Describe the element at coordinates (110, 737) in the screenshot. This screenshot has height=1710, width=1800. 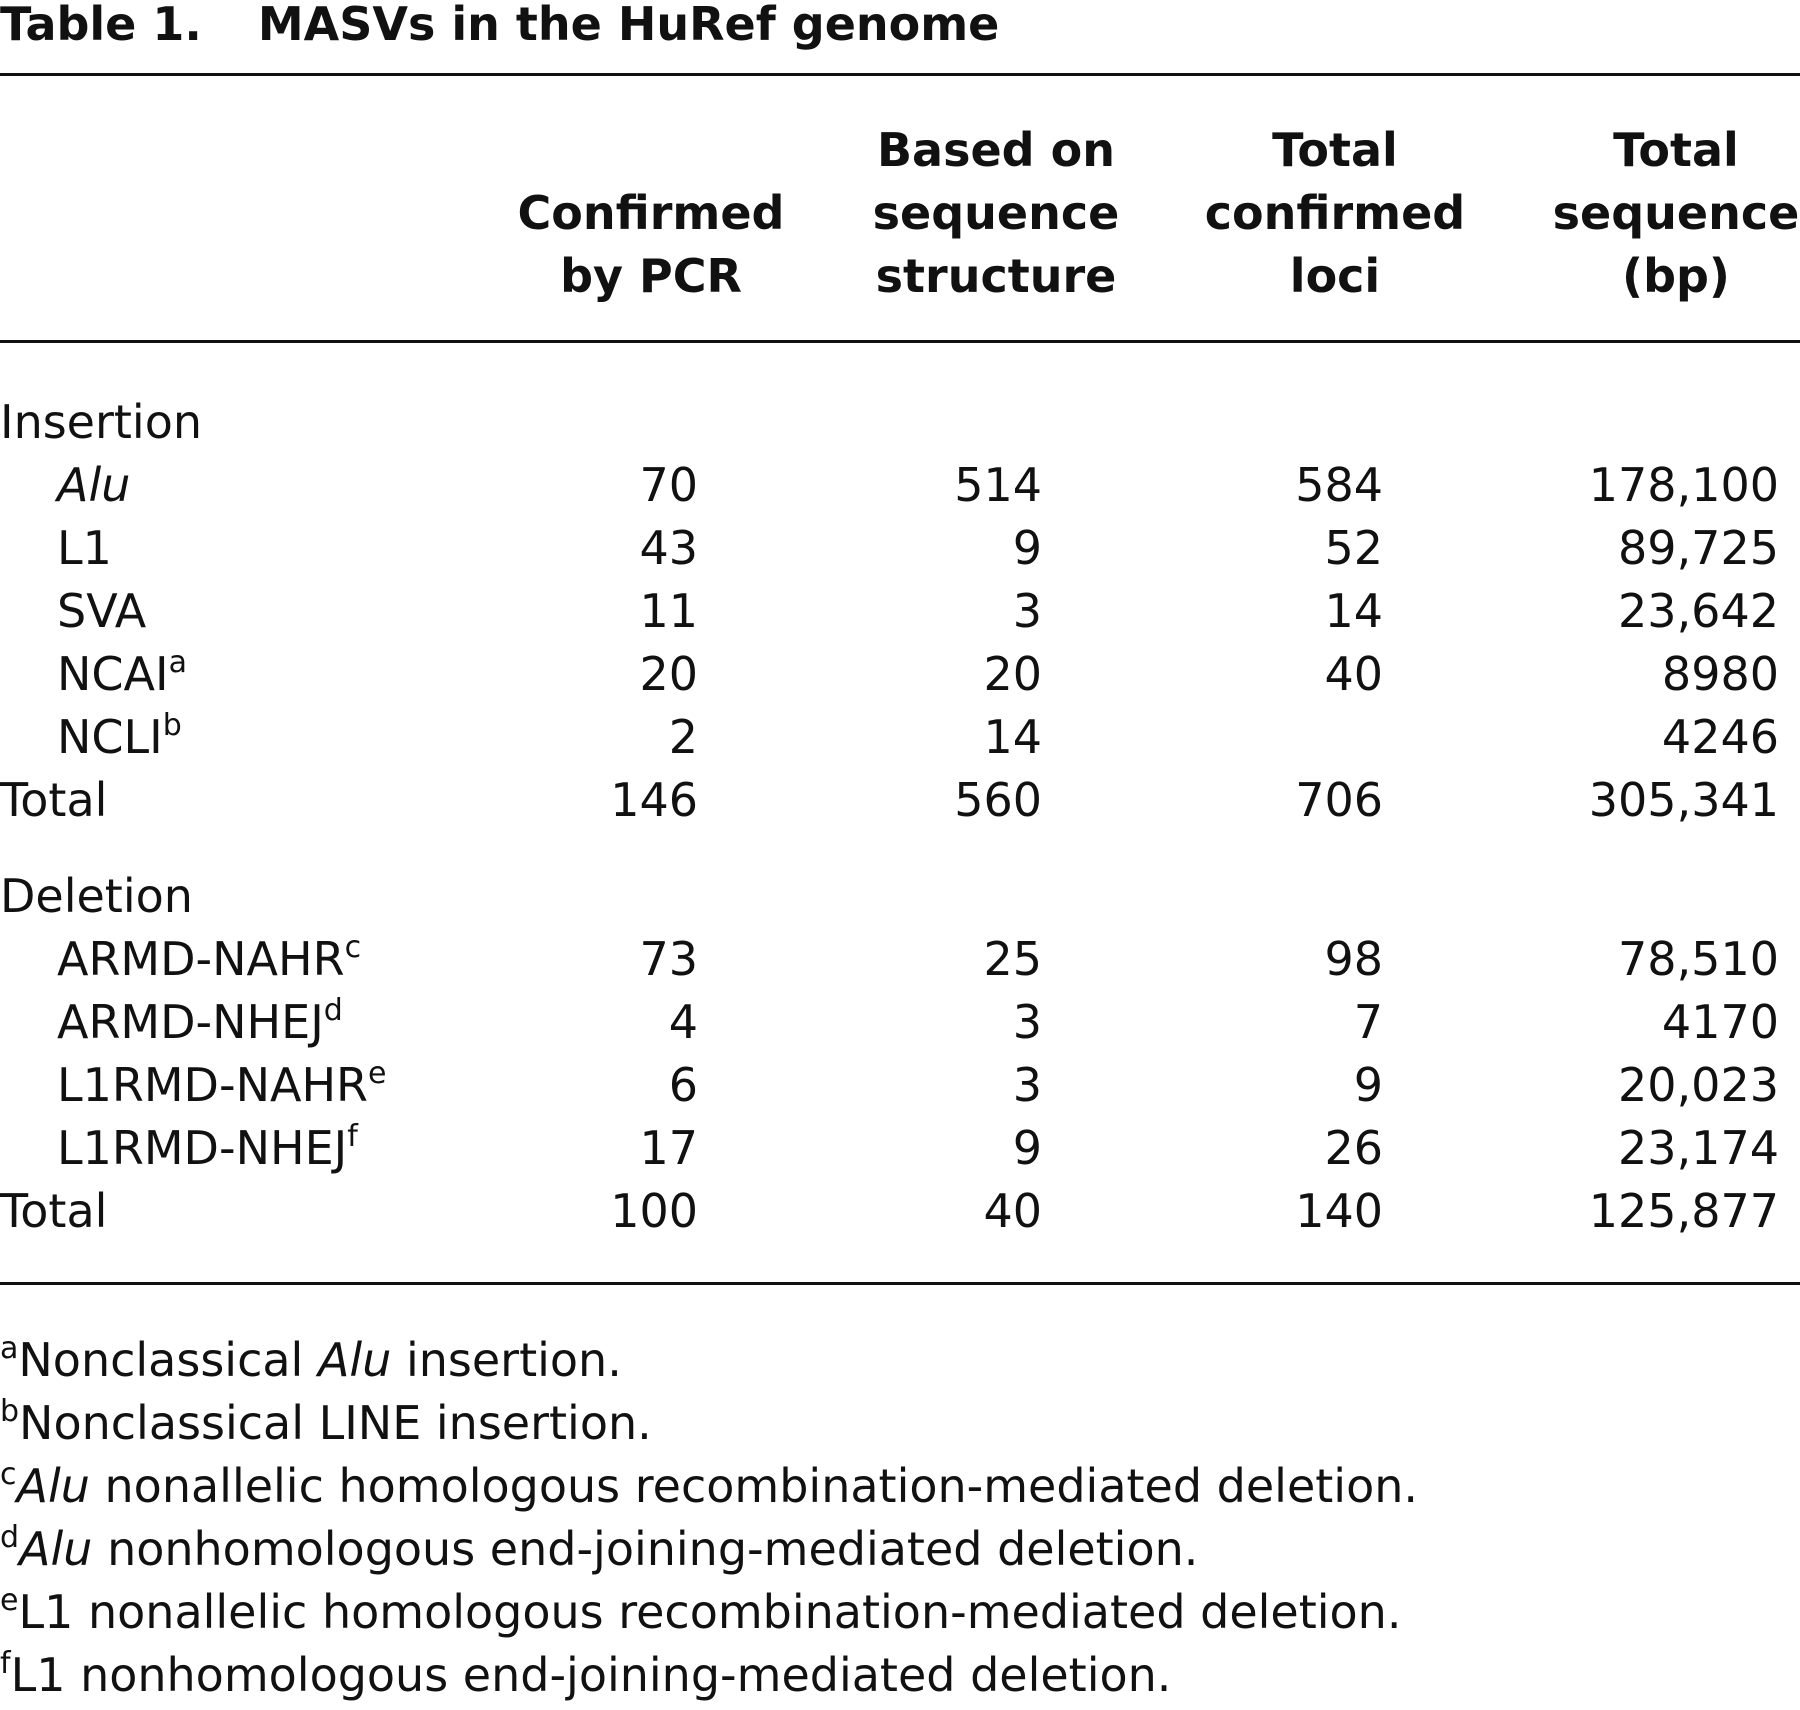
I see `row-label-text: NCLI` at that location.